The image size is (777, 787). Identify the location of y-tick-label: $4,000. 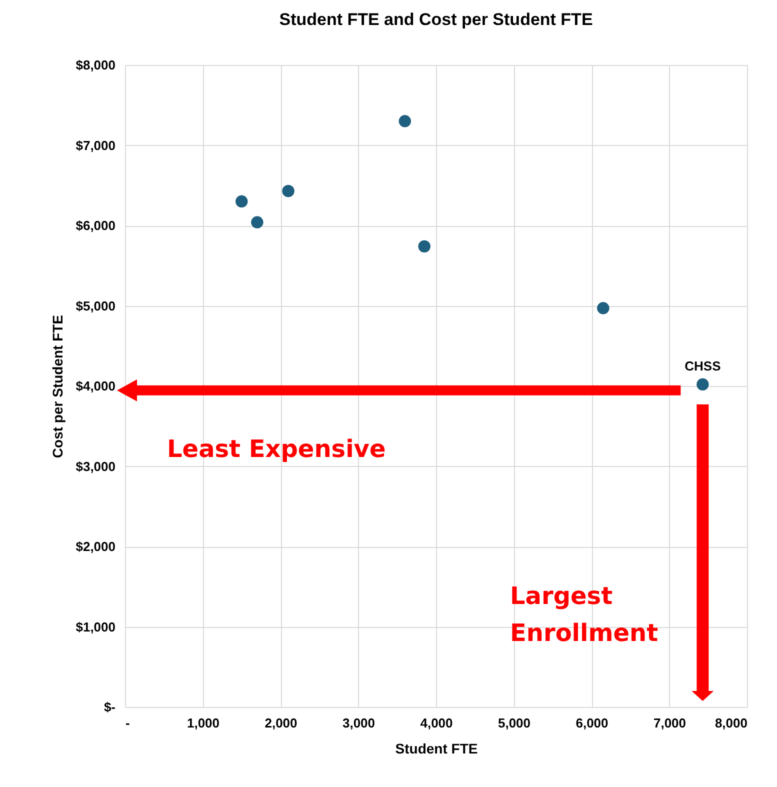
(96, 386).